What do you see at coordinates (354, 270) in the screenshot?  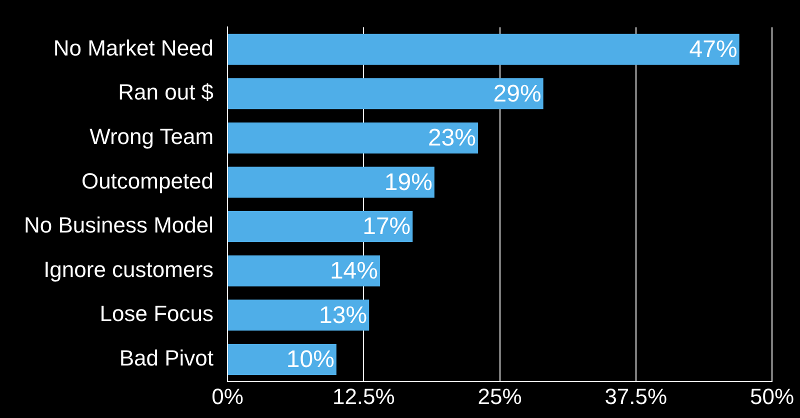 I see `data-label: 14%` at bounding box center [354, 270].